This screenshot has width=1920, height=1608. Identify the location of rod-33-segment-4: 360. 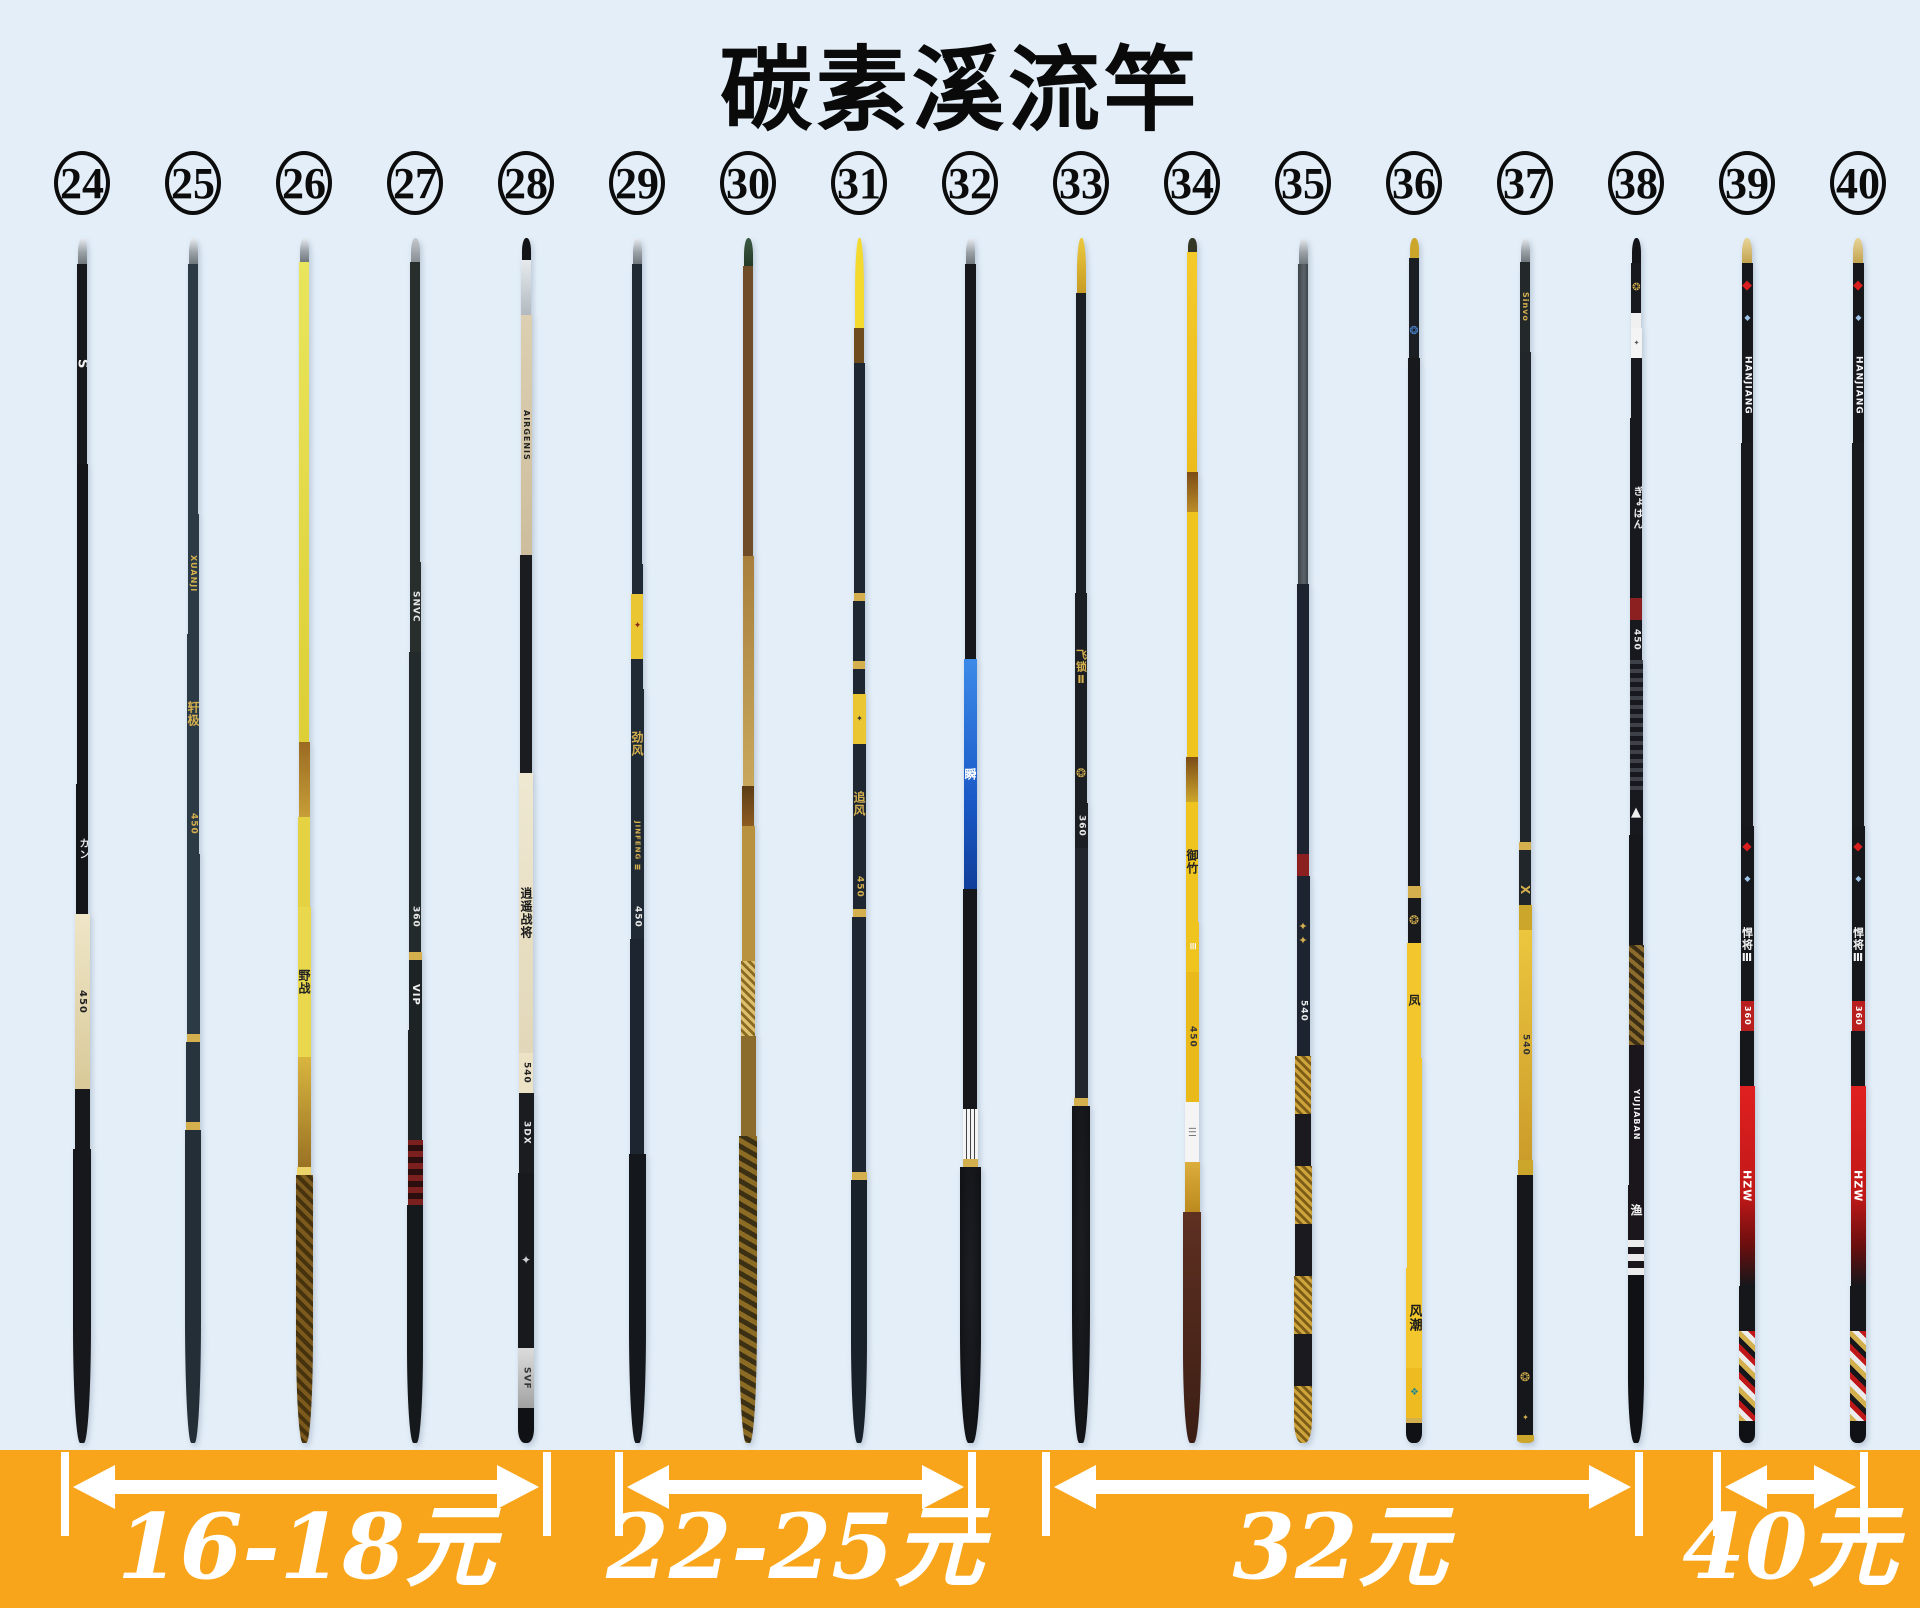
(1081, 825).